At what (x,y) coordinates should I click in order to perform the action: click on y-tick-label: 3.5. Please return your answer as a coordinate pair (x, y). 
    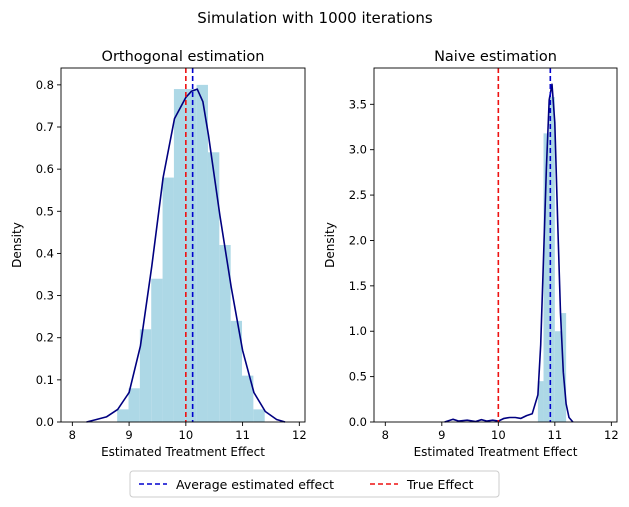
    Looking at the image, I should click on (358, 104).